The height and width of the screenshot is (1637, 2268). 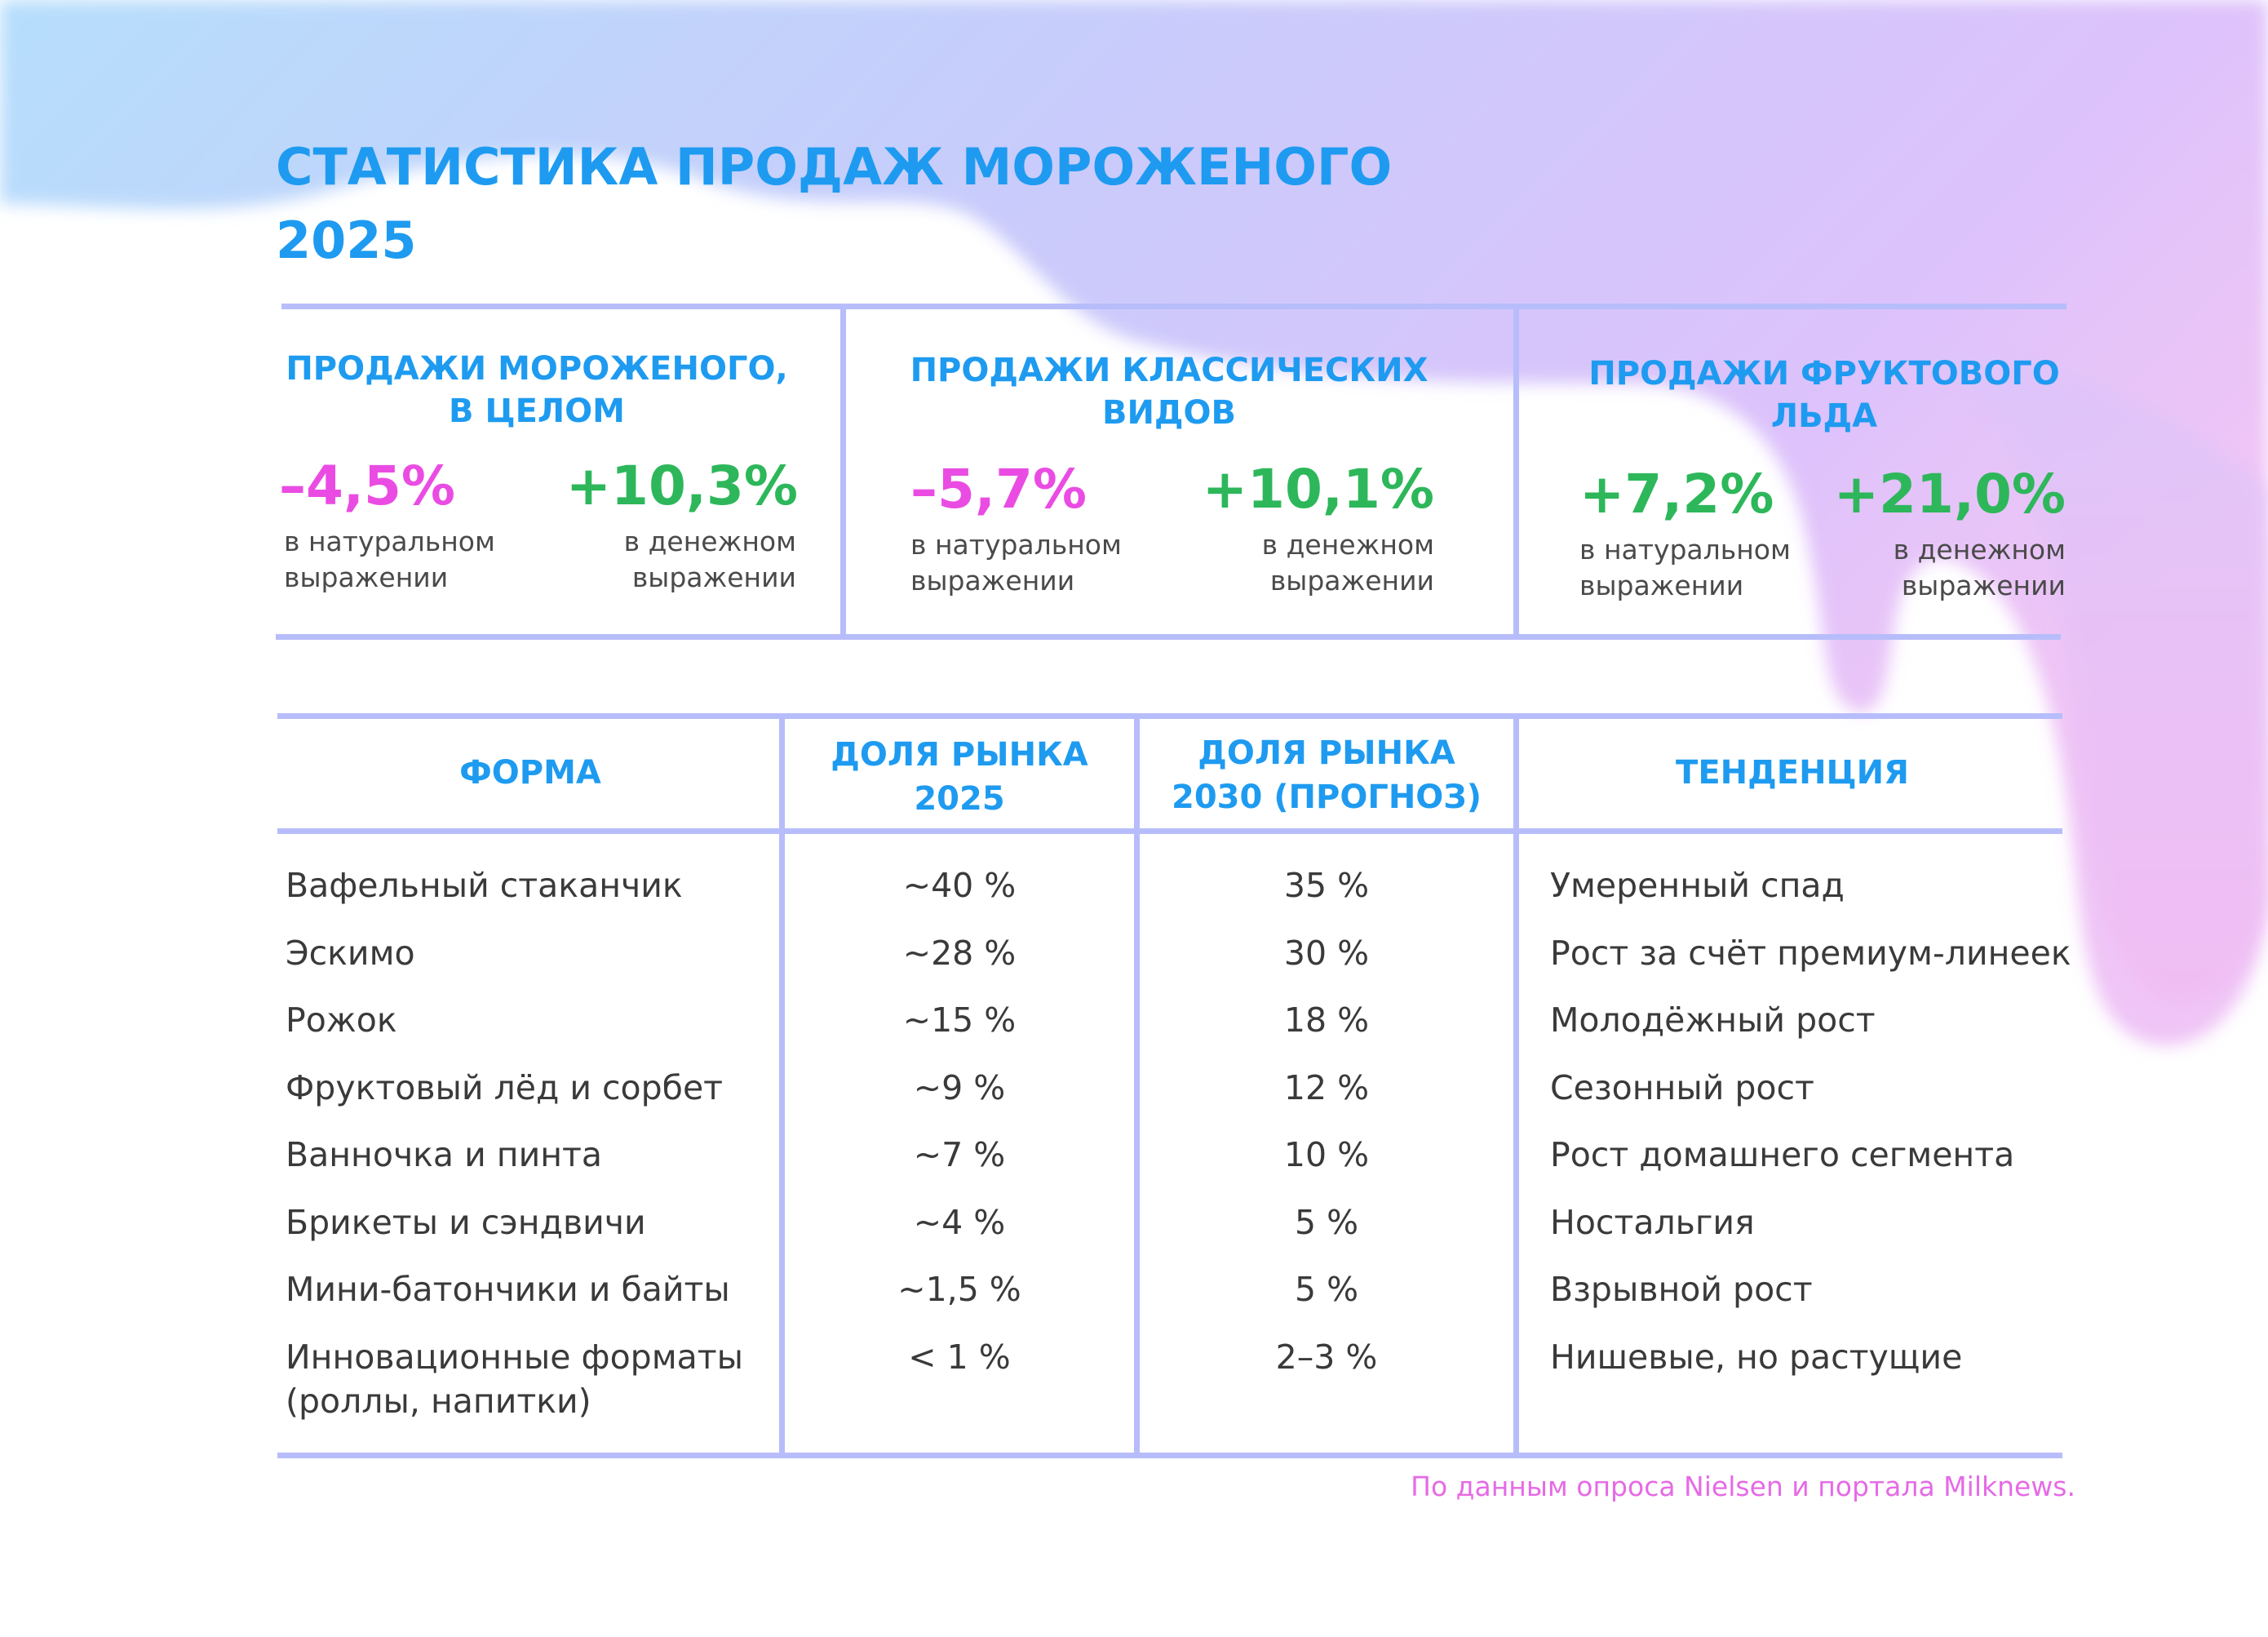 What do you see at coordinates (959, 1087) in the screenshot?
I see `cell-share-2025: ~9 %` at bounding box center [959, 1087].